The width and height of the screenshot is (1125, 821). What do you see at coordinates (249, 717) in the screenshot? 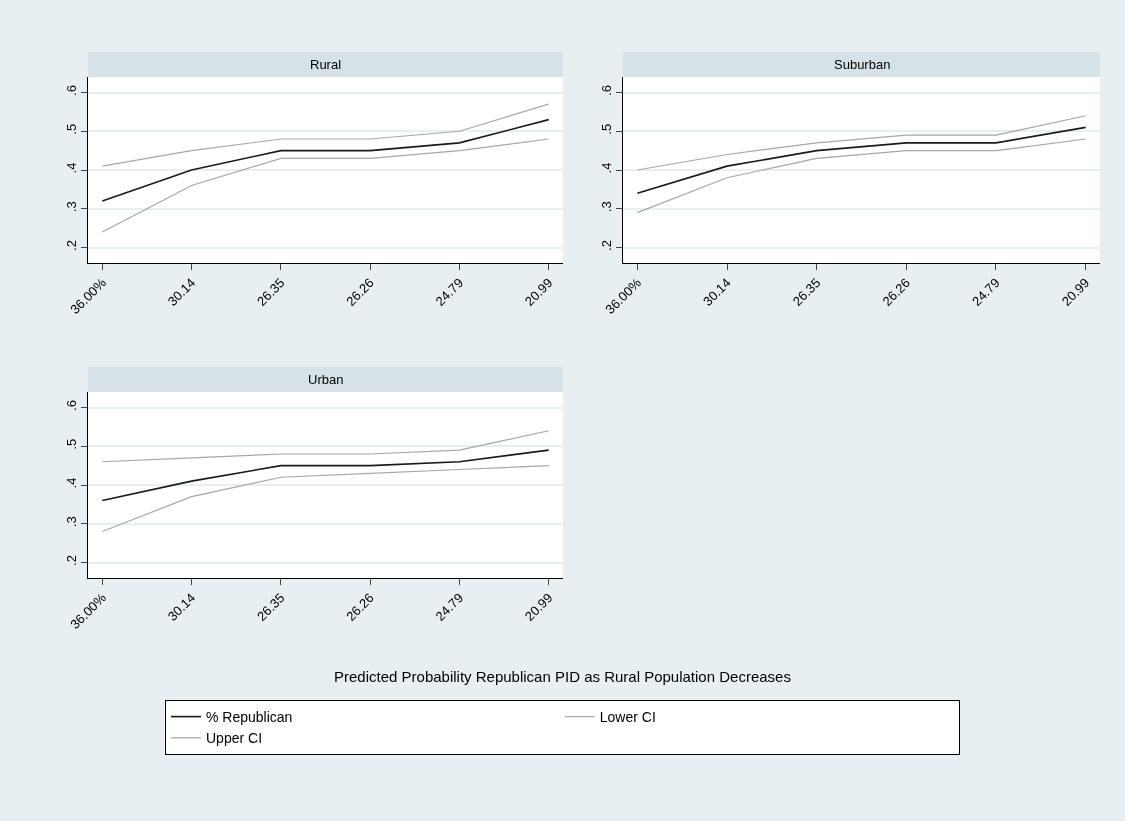
I see `legend-label: % Republican` at bounding box center [249, 717].